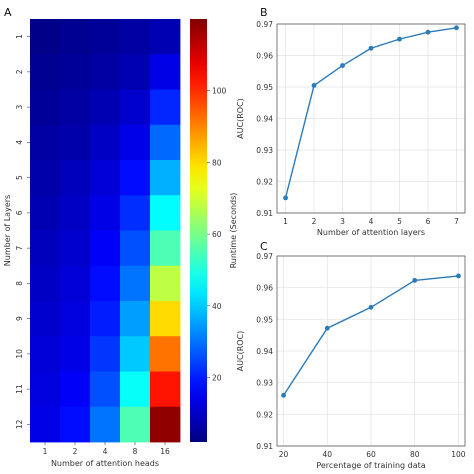  Describe the element at coordinates (284, 454) in the screenshot. I see `x-tick-label: 20` at that location.